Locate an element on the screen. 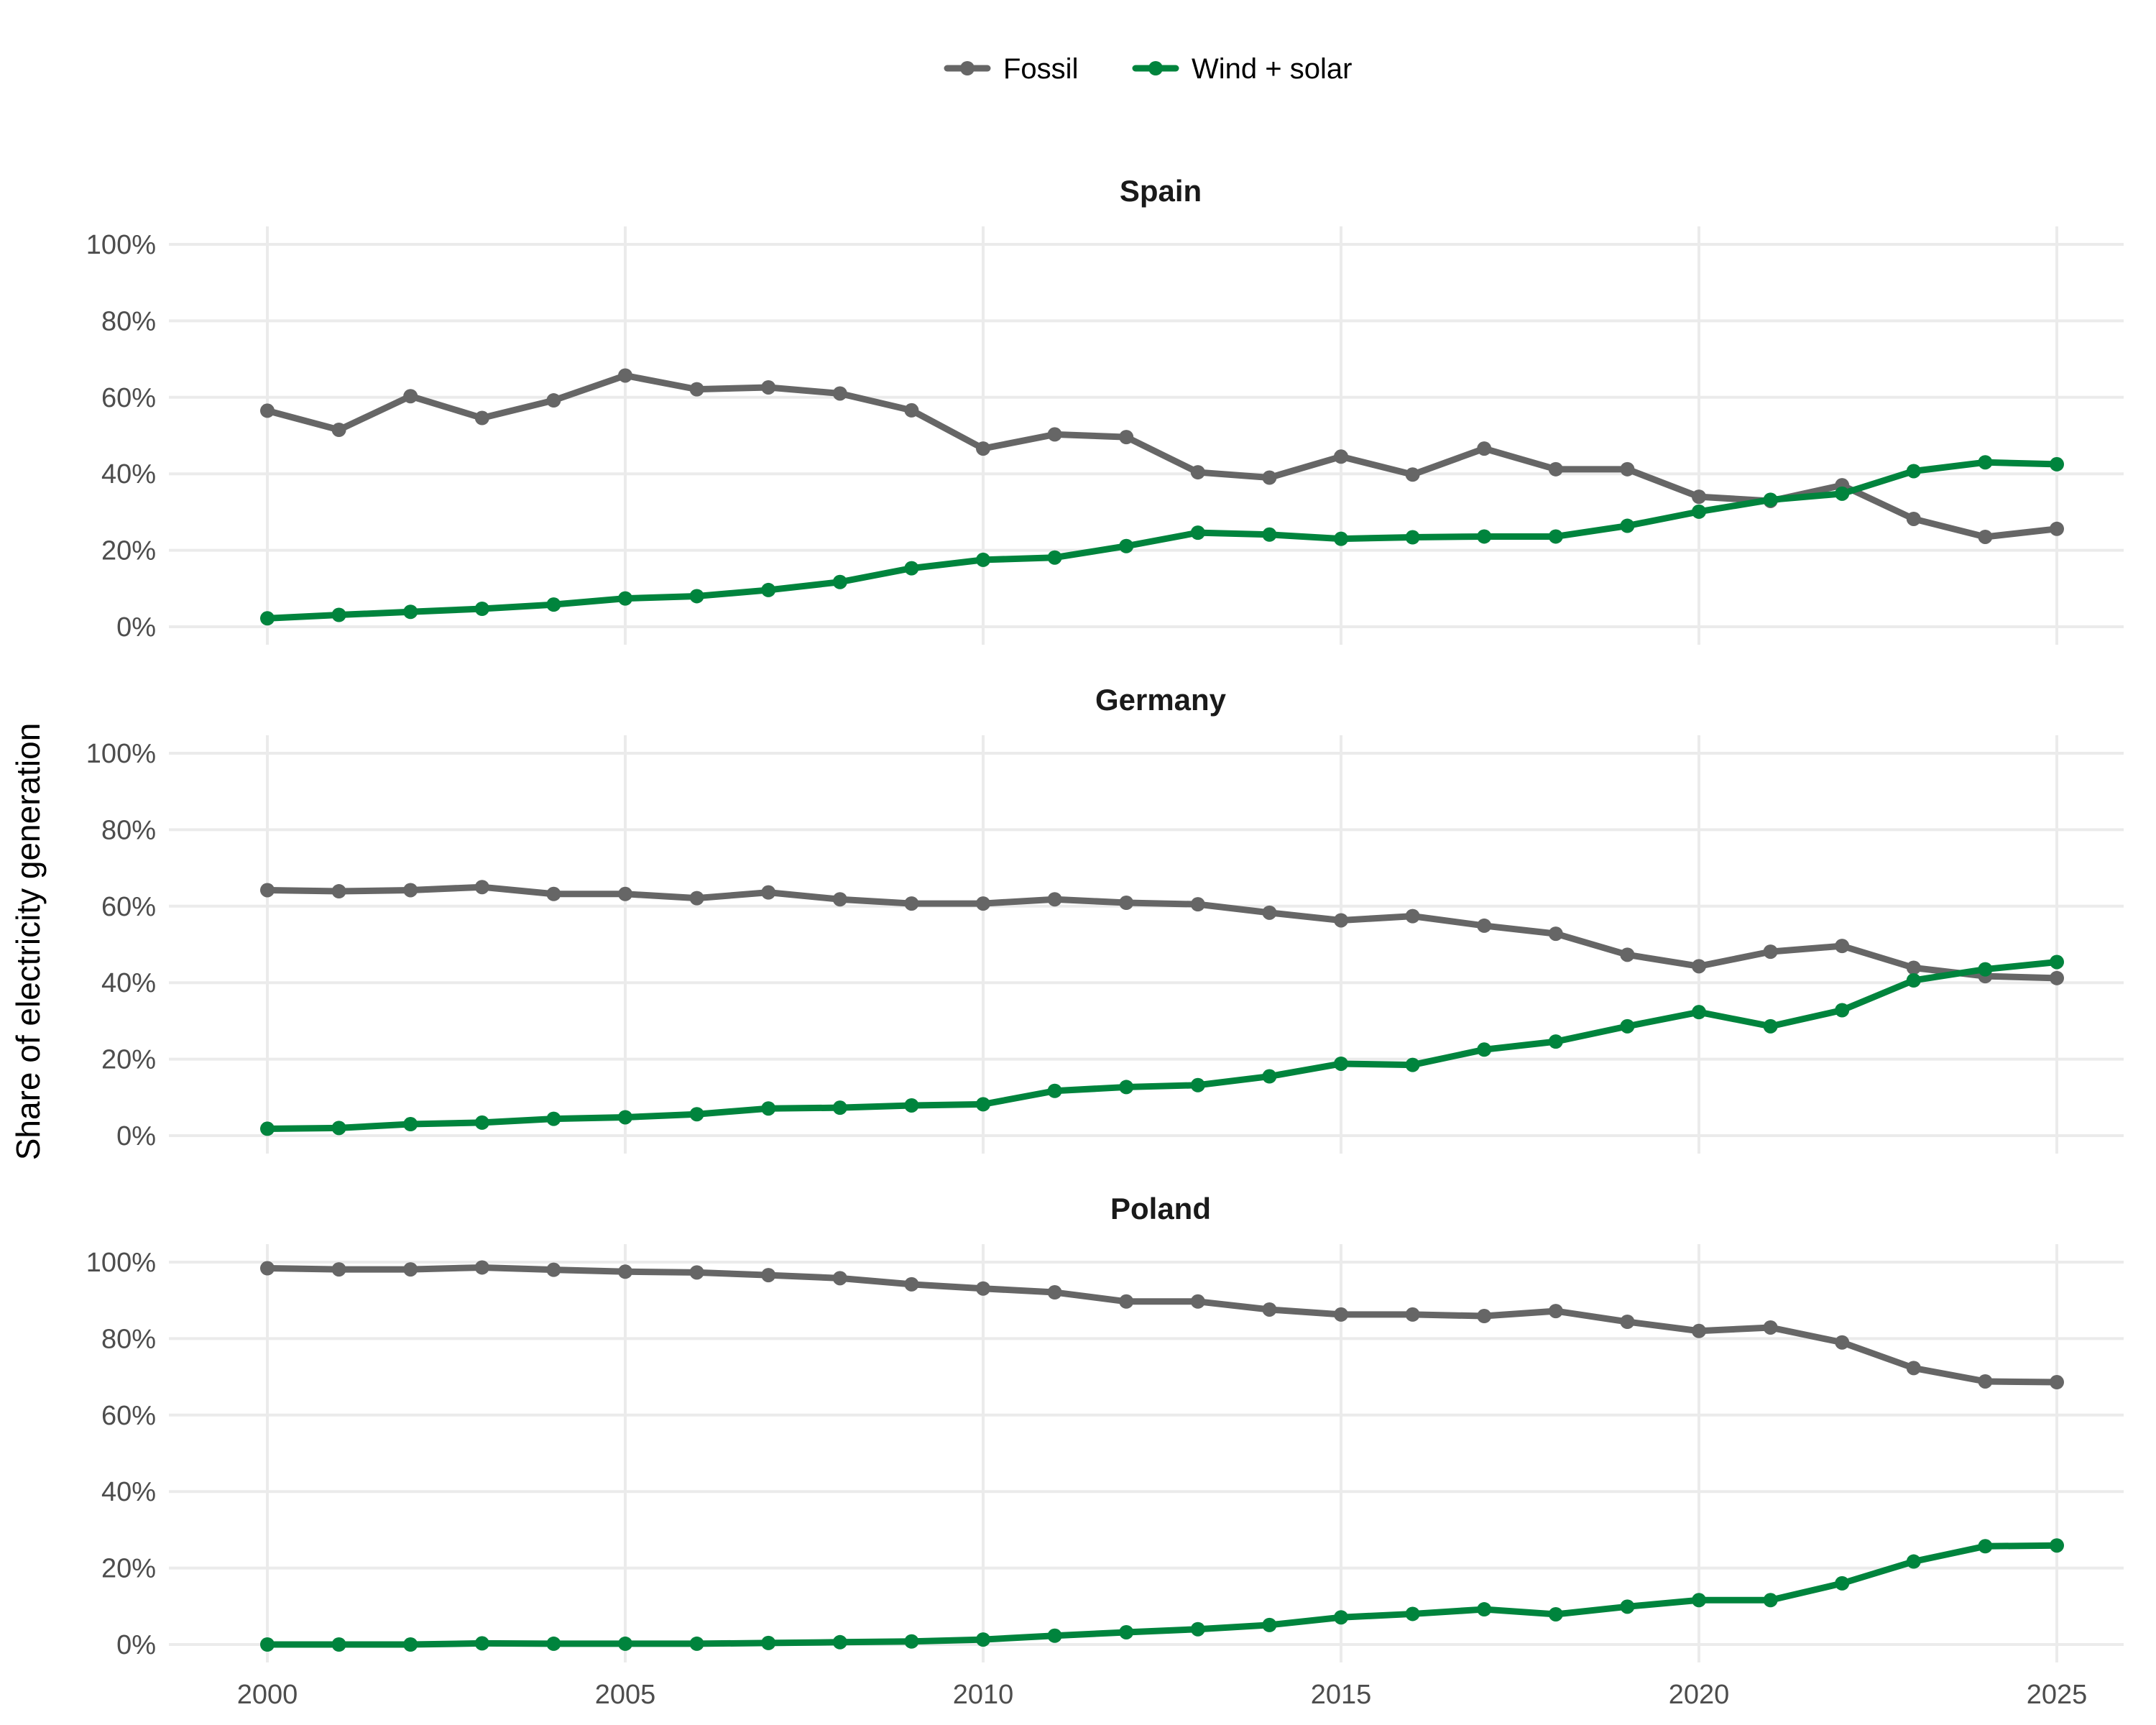 Image resolution: width=2156 pixels, height=1725 pixels. legend-item: Wind + solar is located at coordinates (1242, 69).